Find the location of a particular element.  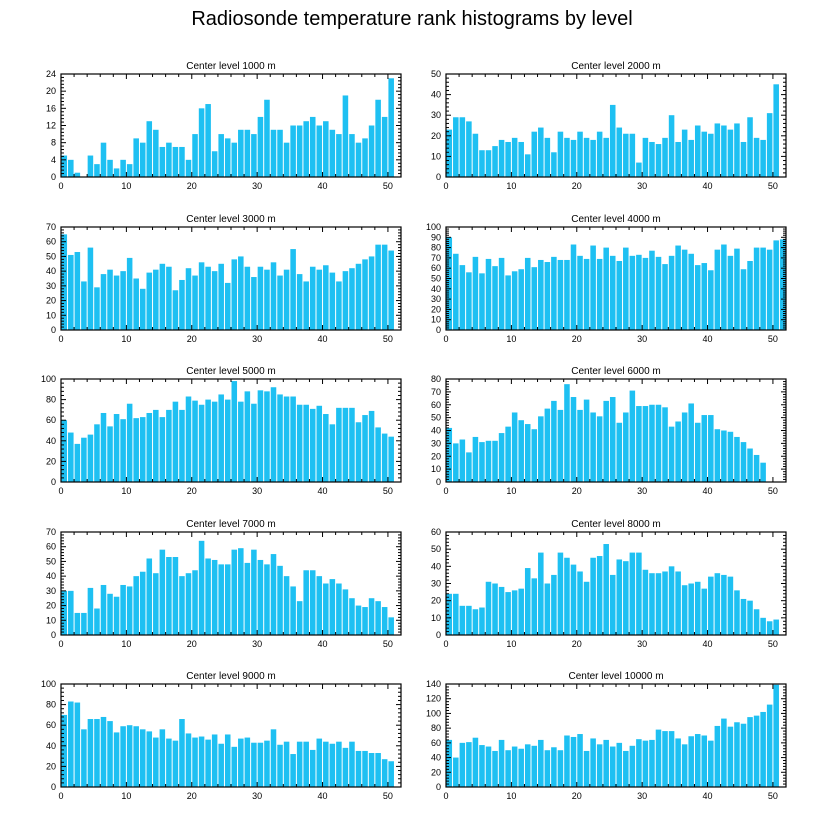

y-tick-label: 4 is located at coordinates (53, 160).